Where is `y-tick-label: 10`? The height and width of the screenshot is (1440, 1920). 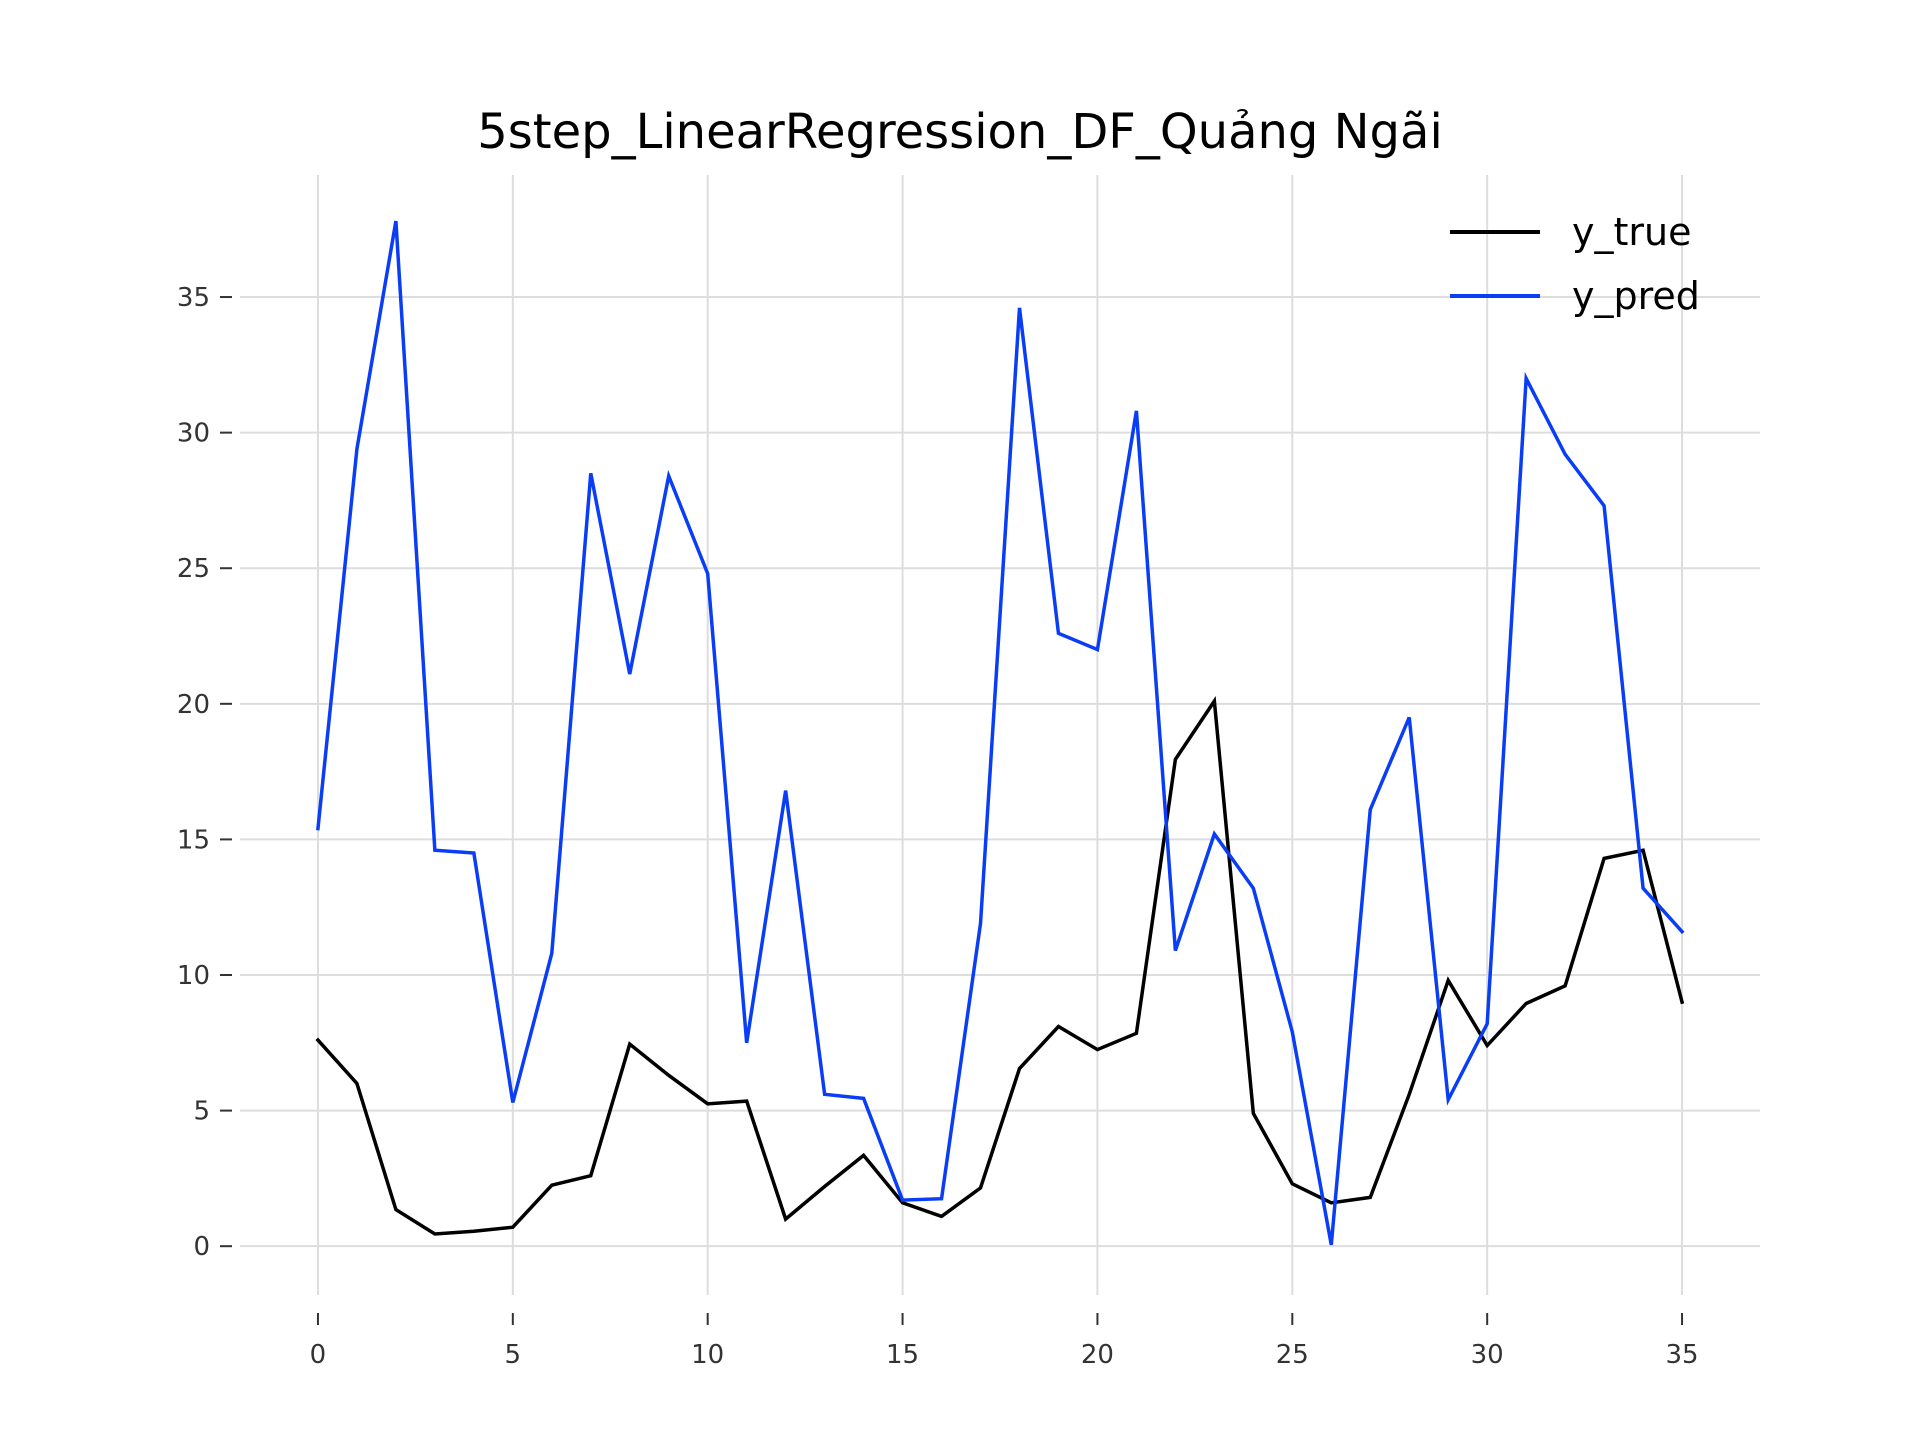
y-tick-label: 10 is located at coordinates (193, 976).